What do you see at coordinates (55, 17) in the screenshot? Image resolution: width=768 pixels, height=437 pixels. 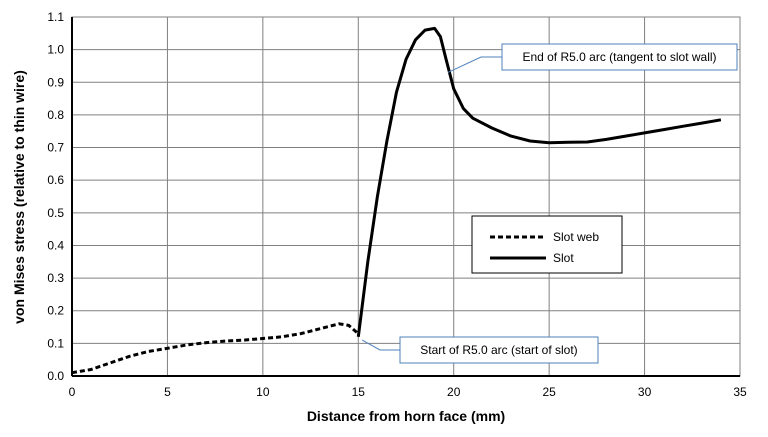 I see `y-tick-label: 1.1` at bounding box center [55, 17].